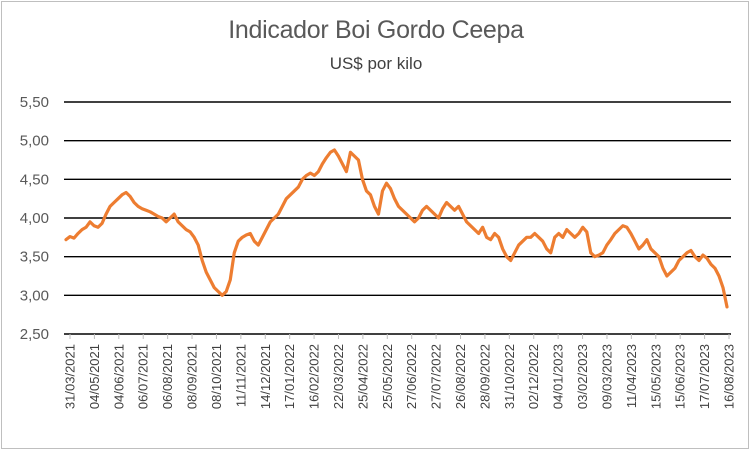  What do you see at coordinates (94, 376) in the screenshot?
I see `x-tick-label: 04/05/2021` at bounding box center [94, 376].